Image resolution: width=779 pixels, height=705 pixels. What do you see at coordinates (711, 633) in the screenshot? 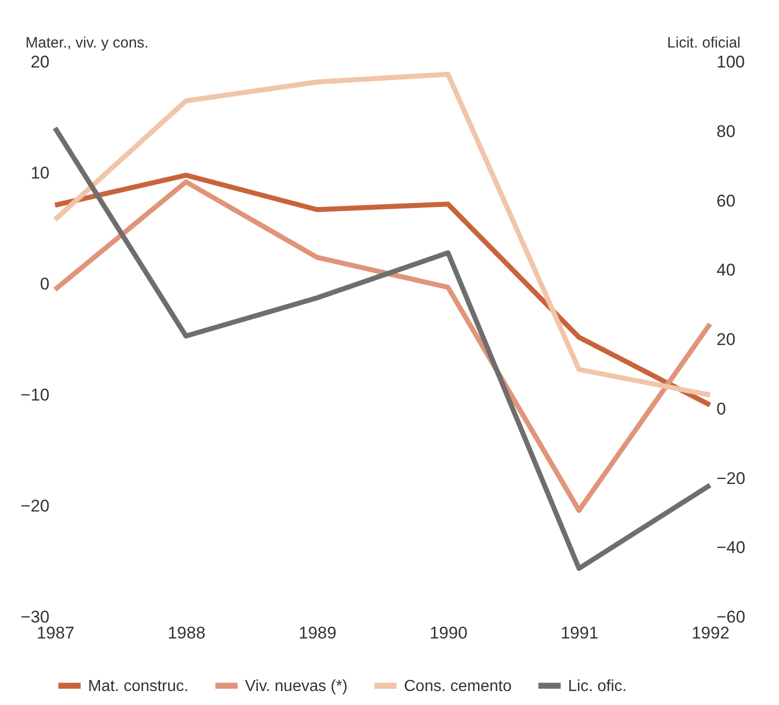
I see `x-tick-label: 1992` at bounding box center [711, 633].